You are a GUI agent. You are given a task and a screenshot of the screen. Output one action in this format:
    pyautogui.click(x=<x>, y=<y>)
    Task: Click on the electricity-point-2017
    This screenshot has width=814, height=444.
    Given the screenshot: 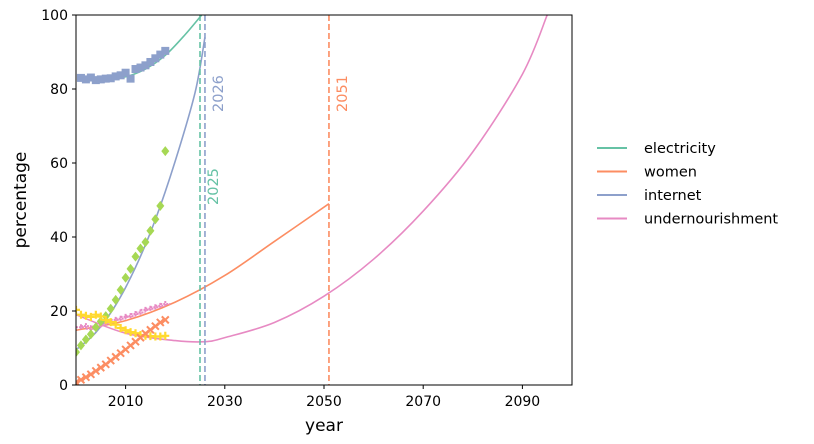 What is the action you would take?
    pyautogui.click(x=160, y=54)
    